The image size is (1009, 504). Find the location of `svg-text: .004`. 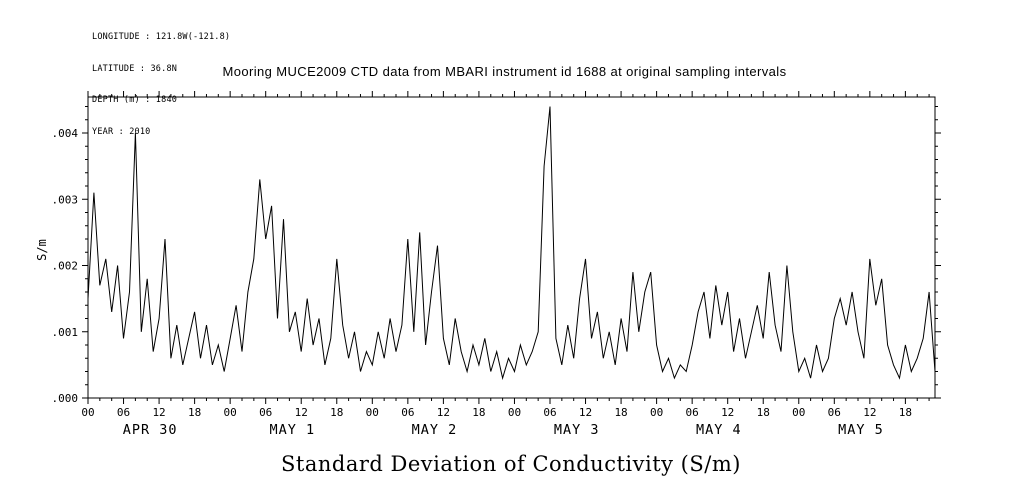

svg-text: .004 is located at coordinates (65, 133).